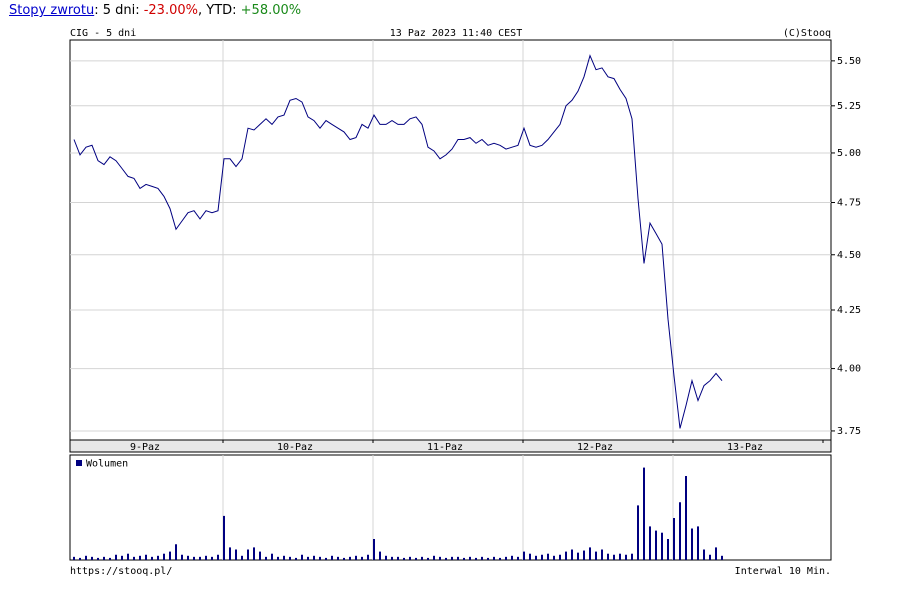 Image resolution: width=921 pixels, height=603 pixels. What do you see at coordinates (456, 33) in the screenshot?
I see `chart-subtitle: 13 Paz 2023 11:40 CEST` at bounding box center [456, 33].